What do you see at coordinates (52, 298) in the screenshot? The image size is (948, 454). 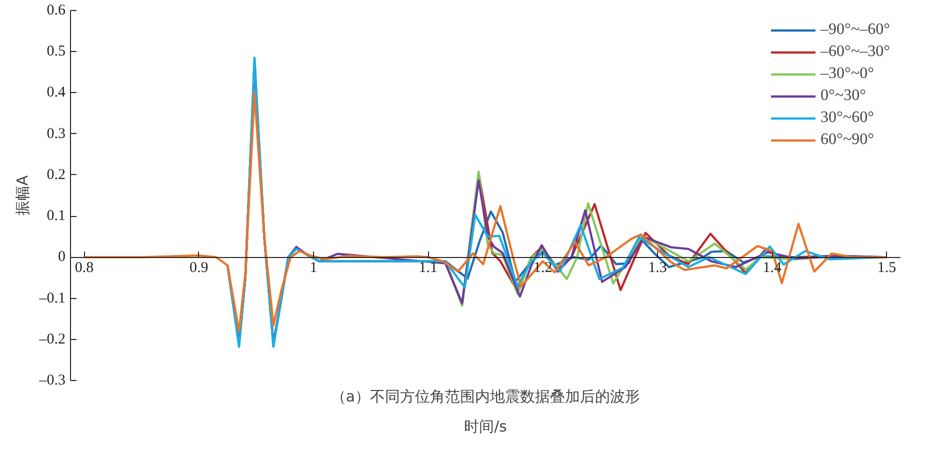 I see `y-tick-label: –0.1` at bounding box center [52, 298].